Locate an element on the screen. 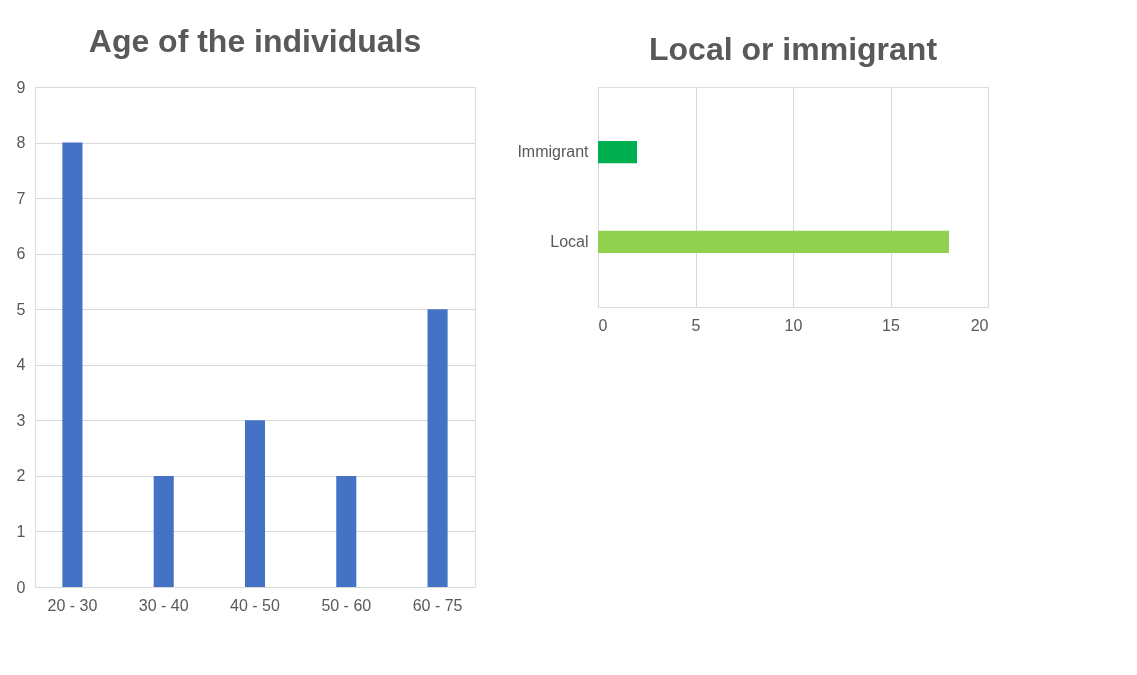 Image resolution: width=1137 pixels, height=675 pixels. x-tick-label: 0 is located at coordinates (603, 325).